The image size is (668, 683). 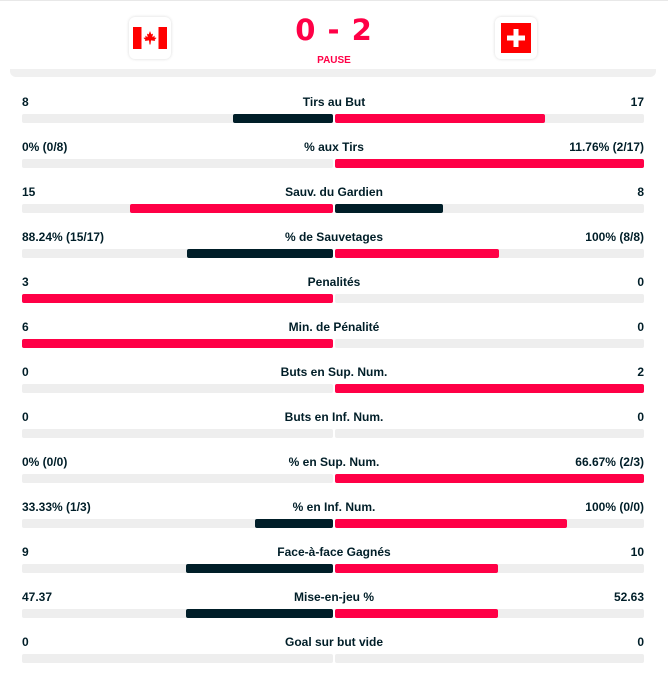 I want to click on stat-home-value: 9, so click(x=25, y=552).